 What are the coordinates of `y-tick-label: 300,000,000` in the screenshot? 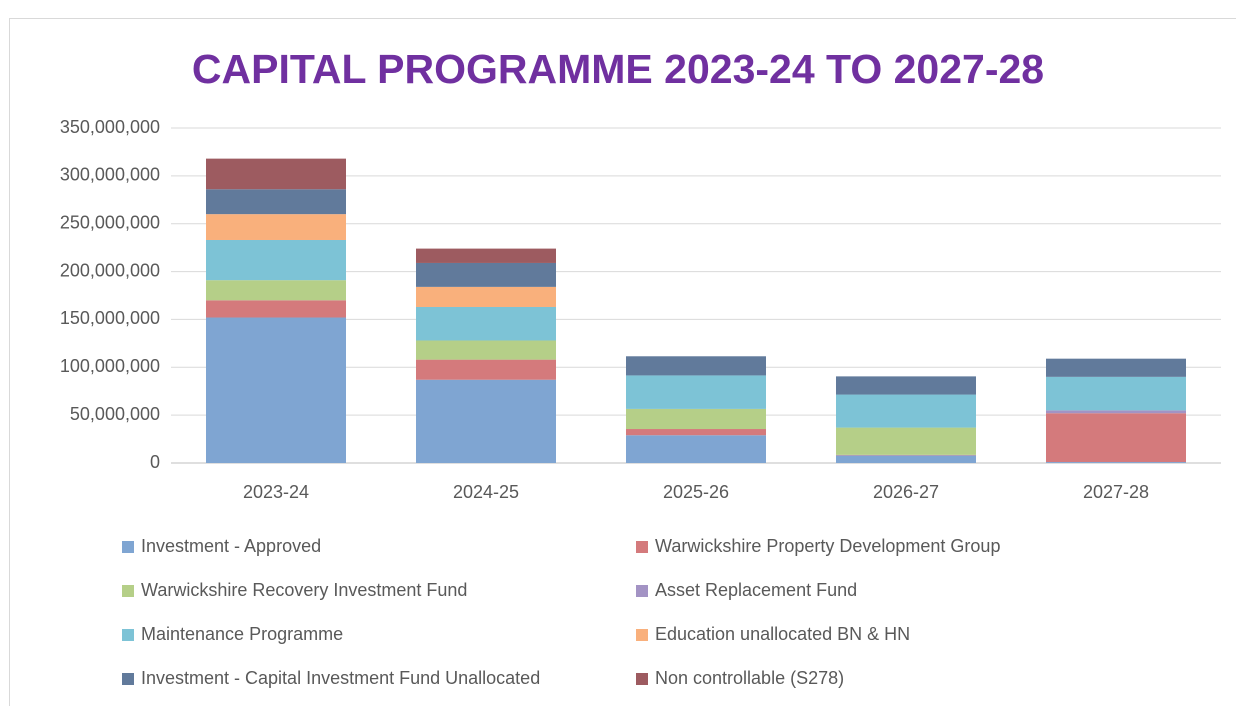 It's located at (110, 175).